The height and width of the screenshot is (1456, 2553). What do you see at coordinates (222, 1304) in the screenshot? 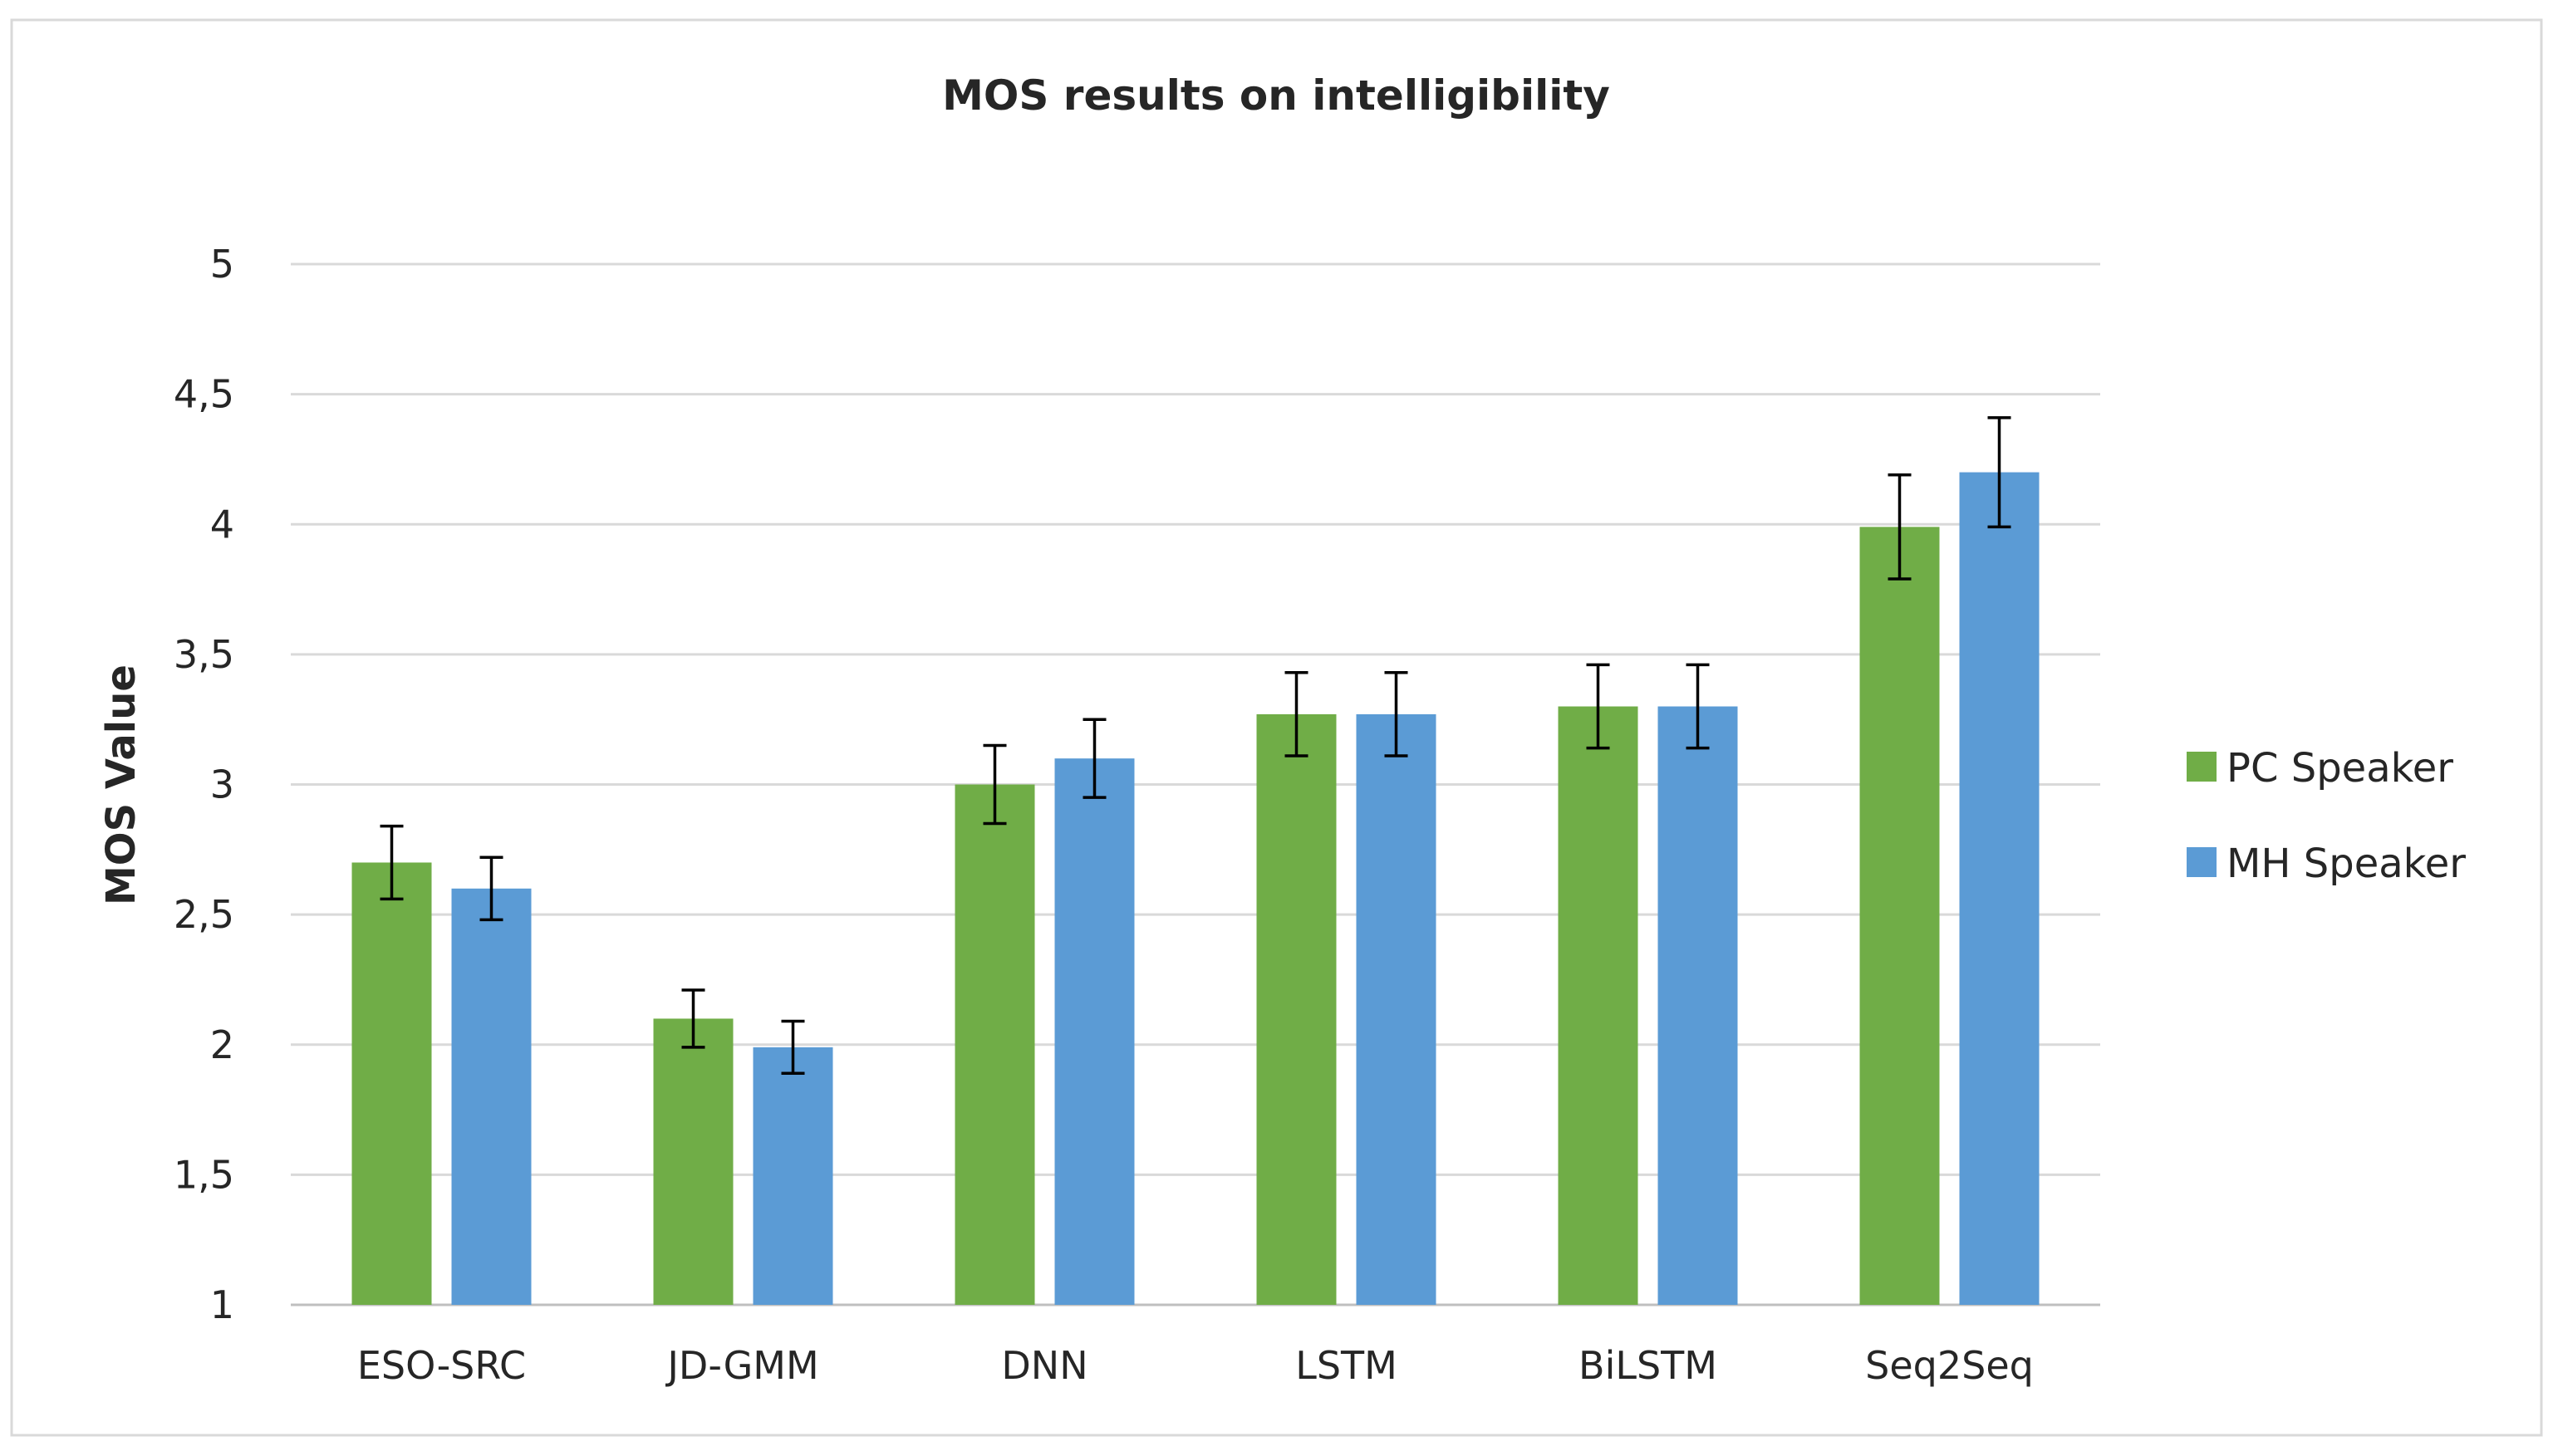
I see `y-tick-label: 1` at bounding box center [222, 1304].